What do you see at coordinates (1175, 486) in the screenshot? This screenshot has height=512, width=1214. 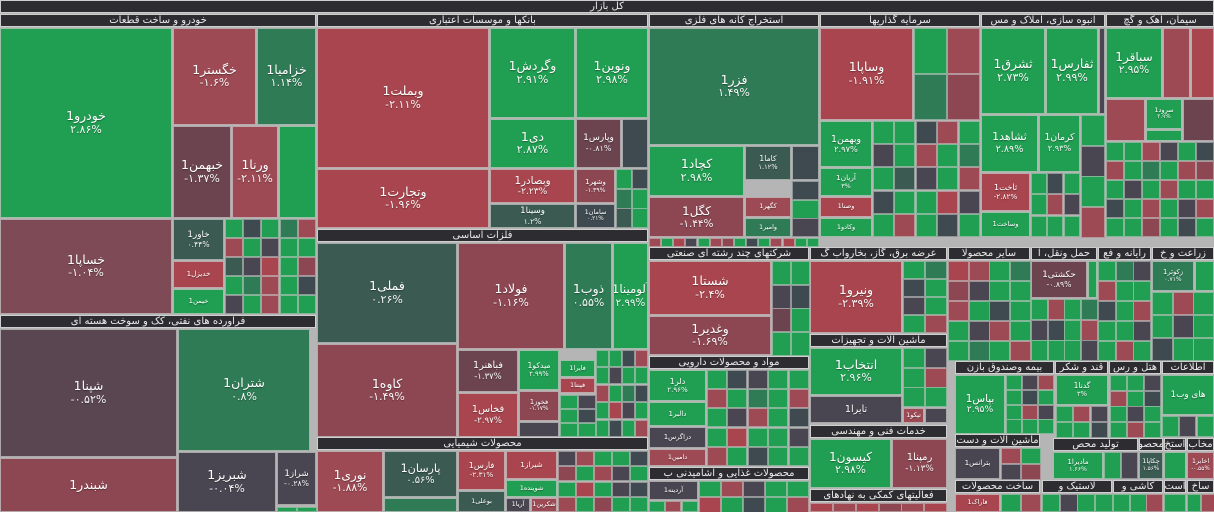 I see `sector-header: است` at bounding box center [1175, 486].